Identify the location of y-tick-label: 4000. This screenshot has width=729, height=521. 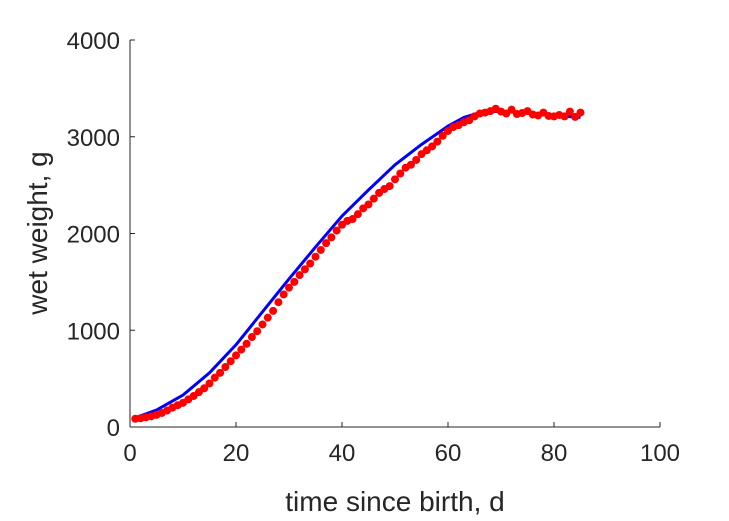
(93, 41).